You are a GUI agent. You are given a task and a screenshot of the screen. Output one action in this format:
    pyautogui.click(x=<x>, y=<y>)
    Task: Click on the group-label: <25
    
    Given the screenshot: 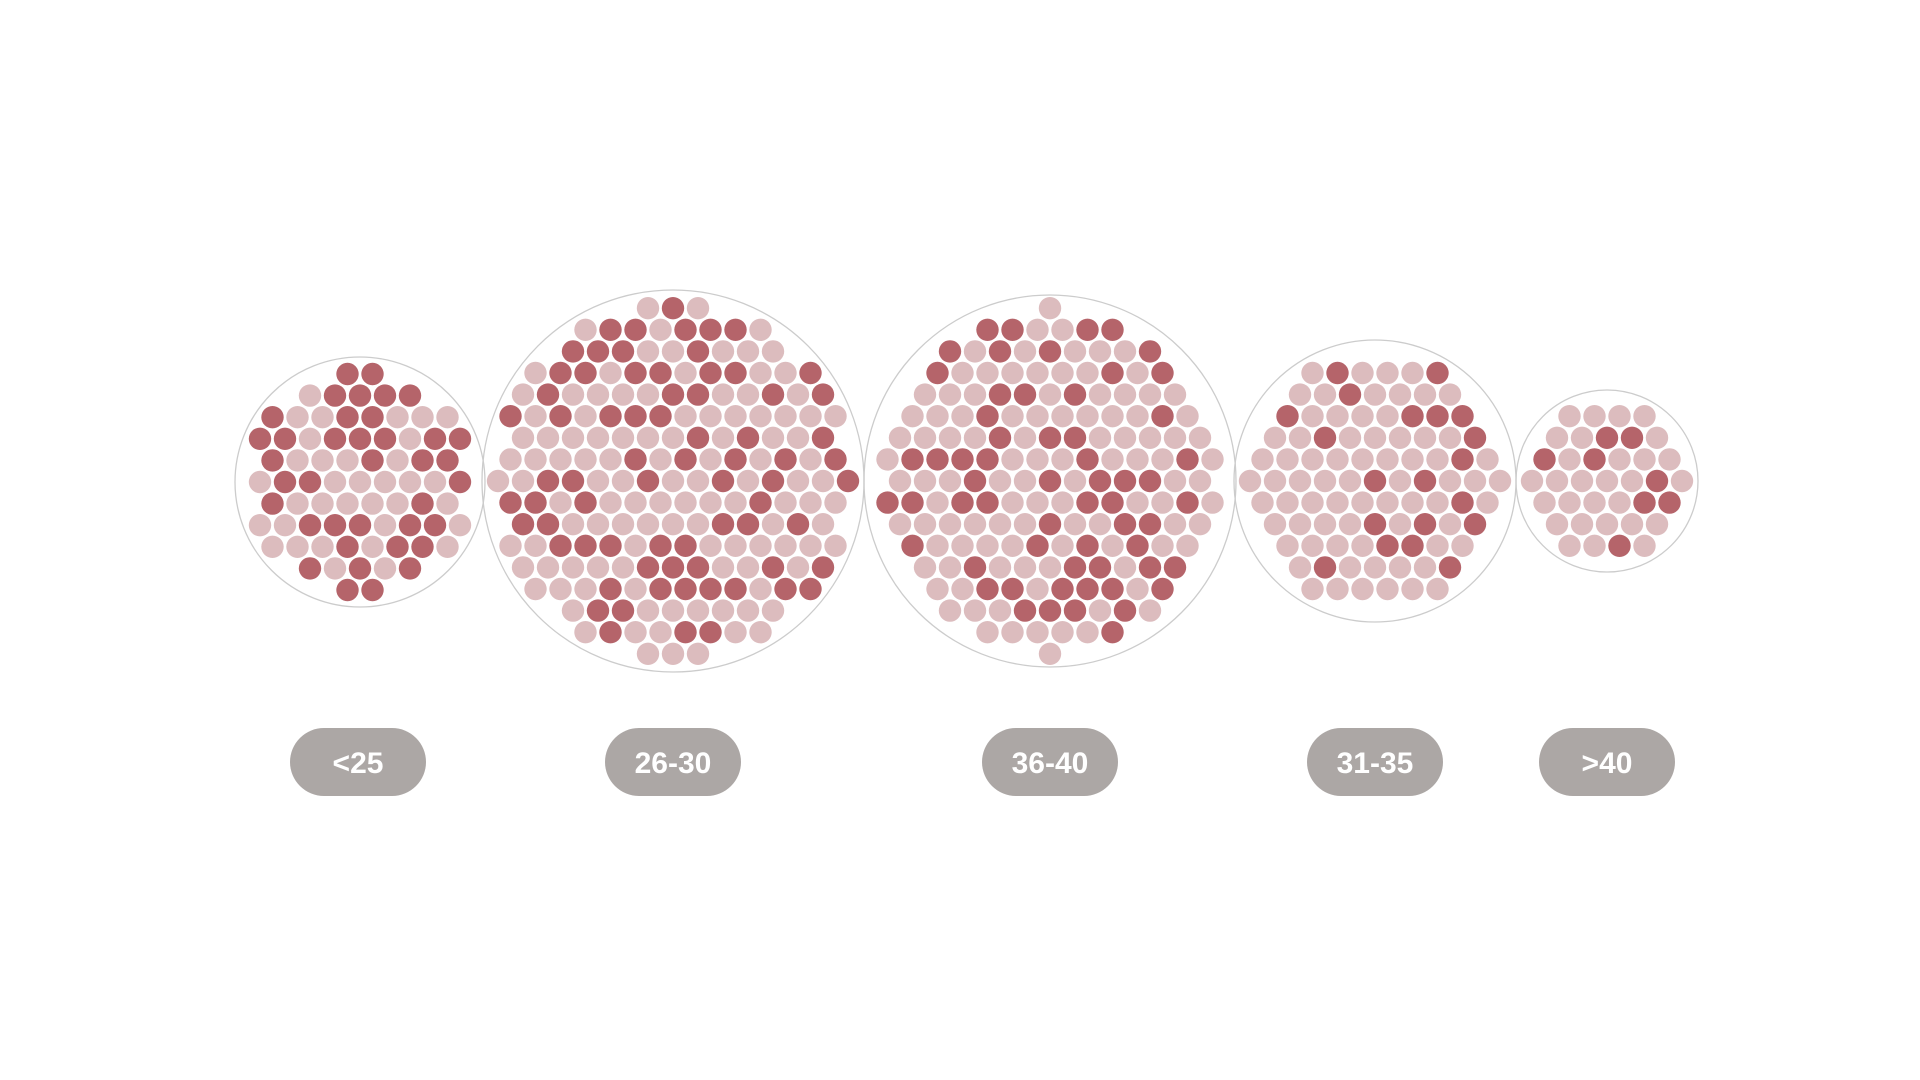 What is the action you would take?
    pyautogui.click(x=358, y=763)
    